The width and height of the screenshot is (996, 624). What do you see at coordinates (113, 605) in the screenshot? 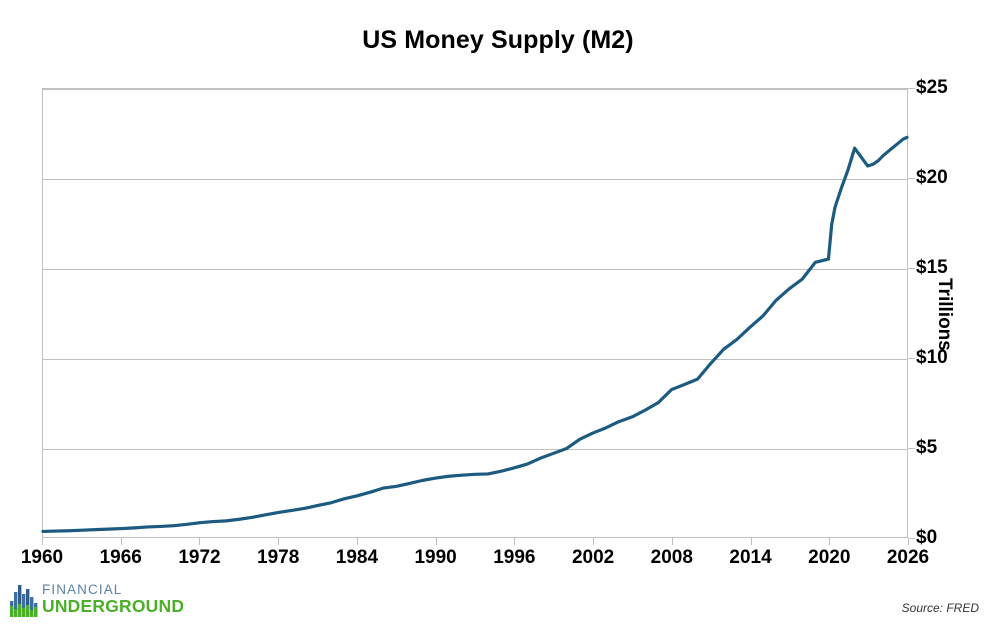
I see `brand-line-underground: UNDERGROUND` at bounding box center [113, 605].